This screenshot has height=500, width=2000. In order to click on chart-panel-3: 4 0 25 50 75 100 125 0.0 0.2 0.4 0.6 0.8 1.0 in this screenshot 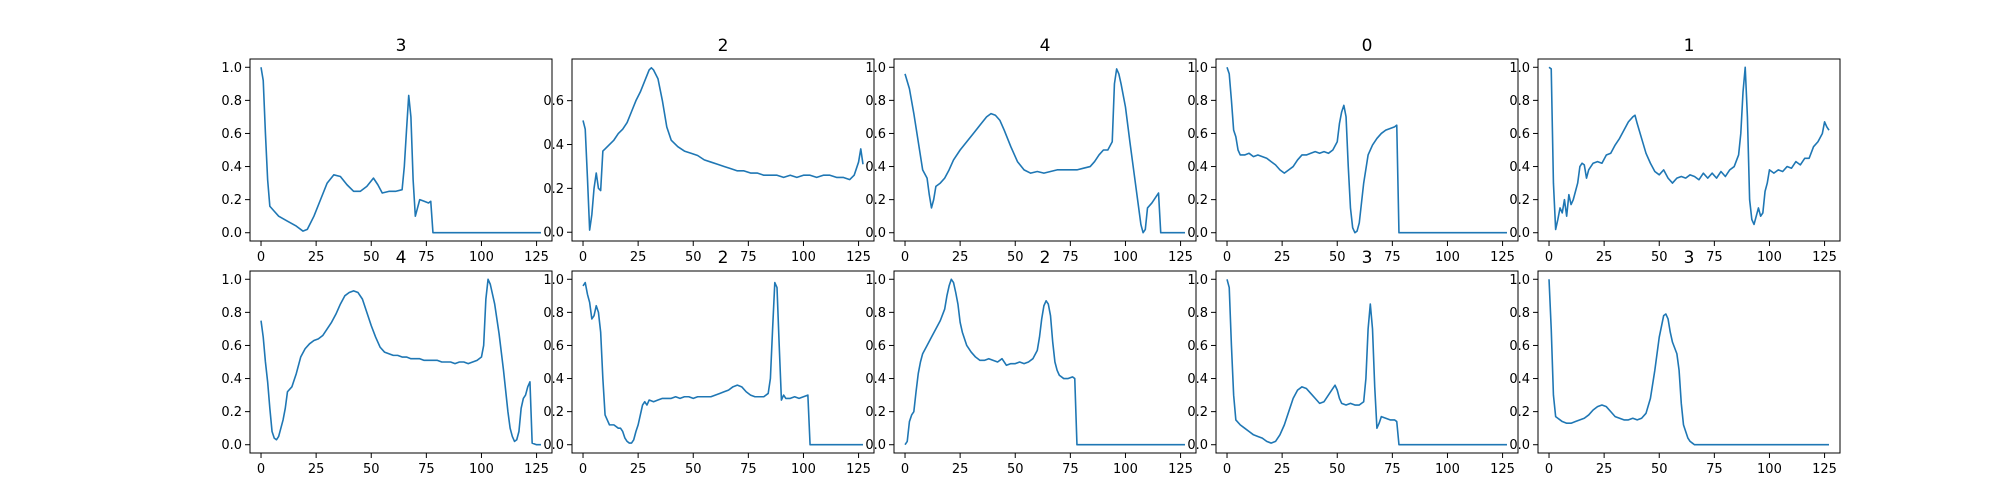, I will do `click(1031, 150)`.